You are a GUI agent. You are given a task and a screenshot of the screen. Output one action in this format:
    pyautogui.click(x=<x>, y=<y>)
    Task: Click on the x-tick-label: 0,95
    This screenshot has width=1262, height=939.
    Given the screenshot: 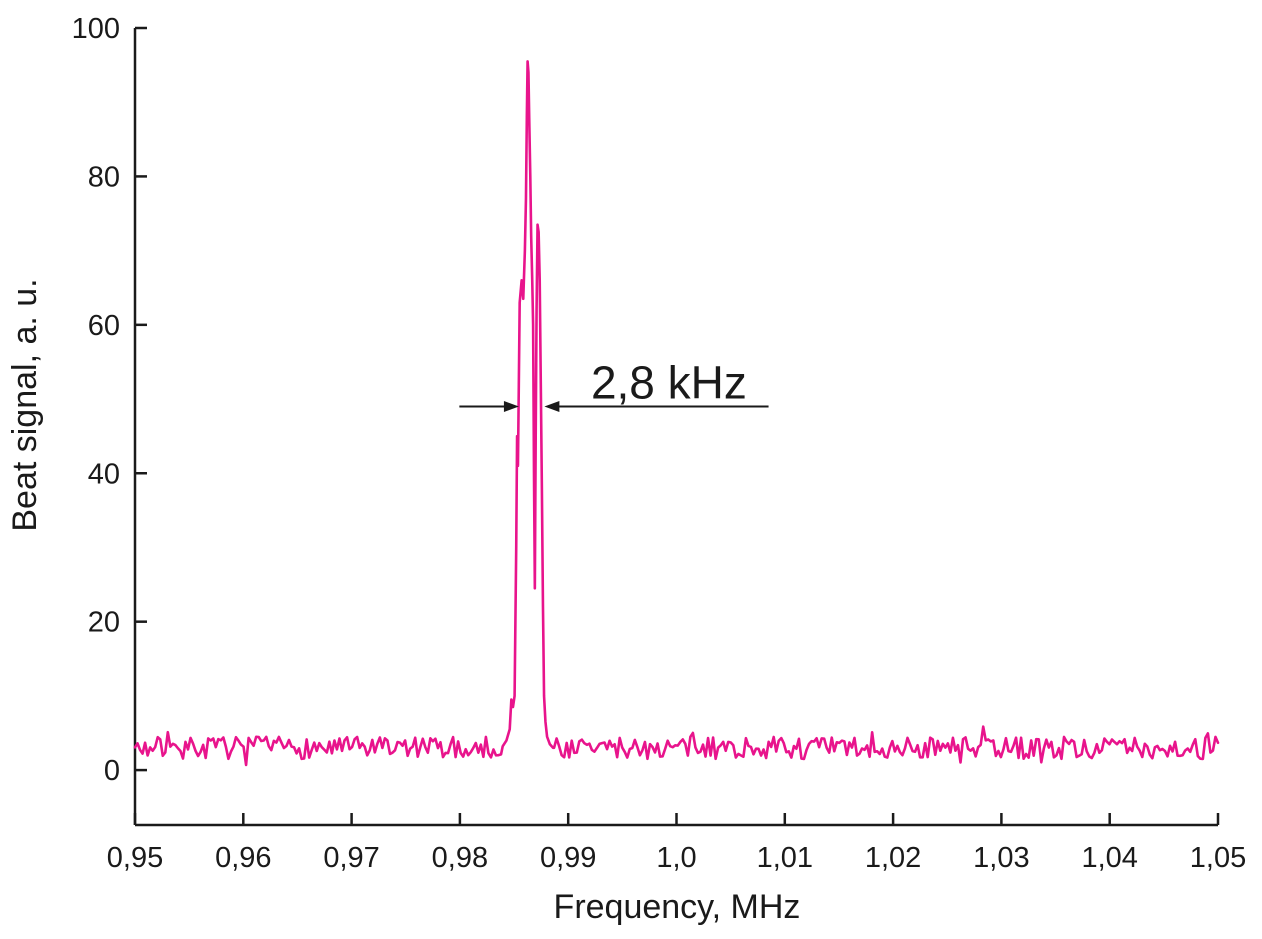 What is the action you would take?
    pyautogui.click(x=135, y=858)
    